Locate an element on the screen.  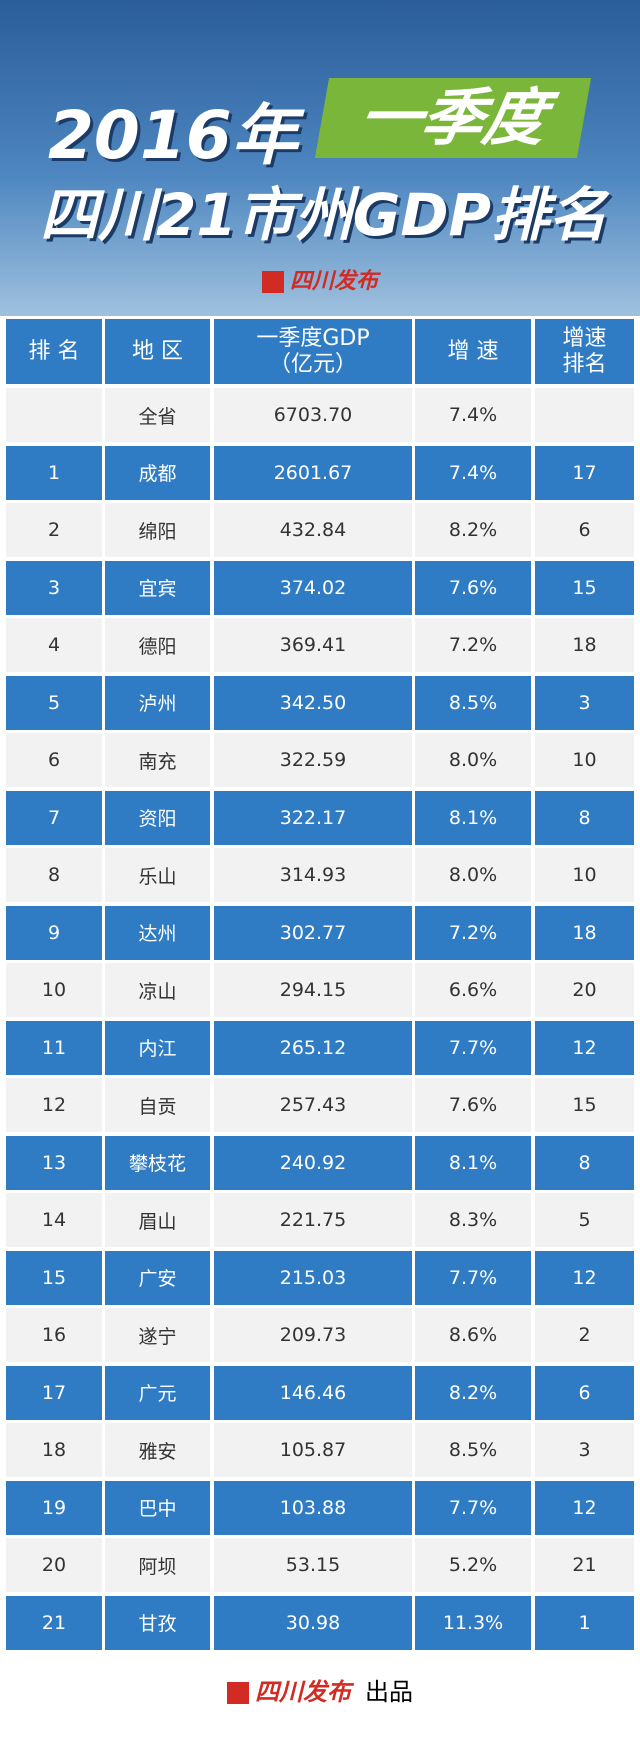
table-cell: 322.17 is located at coordinates (313, 817).